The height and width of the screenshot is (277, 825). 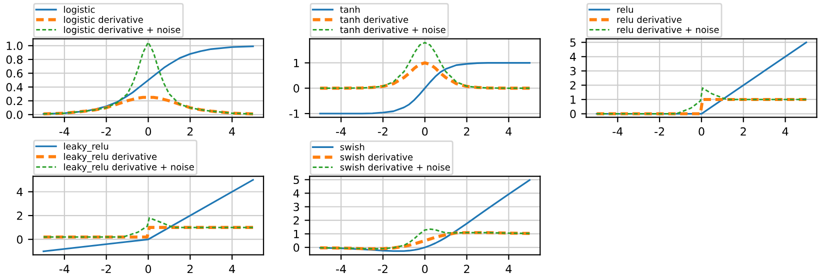 What do you see at coordinates (86, 147) in the screenshot?
I see `legend-label: leaky_relu` at bounding box center [86, 147].